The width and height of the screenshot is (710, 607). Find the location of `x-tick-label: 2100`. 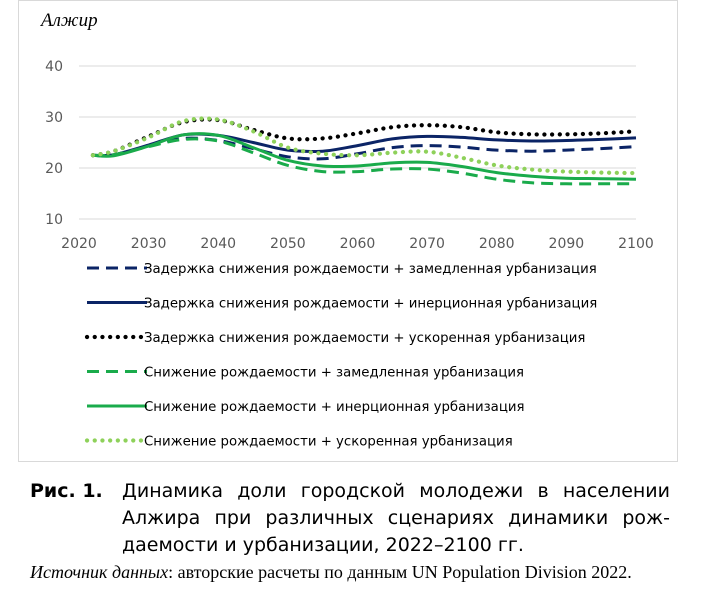

x-tick-label: 2100 is located at coordinates (636, 244).